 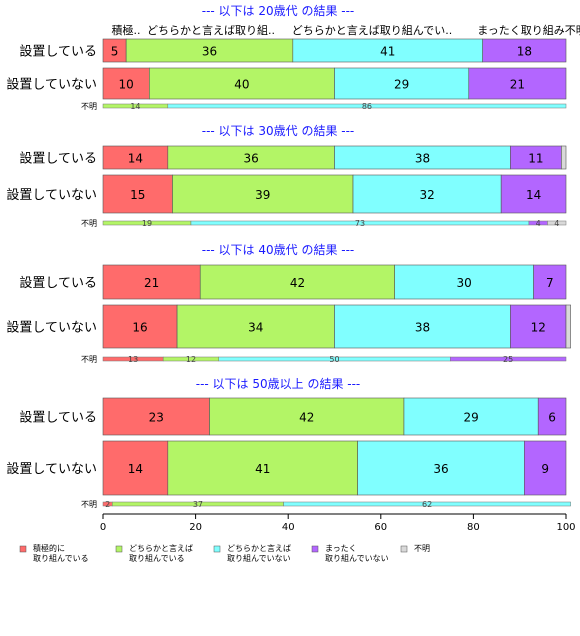 I want to click on x-tick-label: 60, so click(x=380, y=527).